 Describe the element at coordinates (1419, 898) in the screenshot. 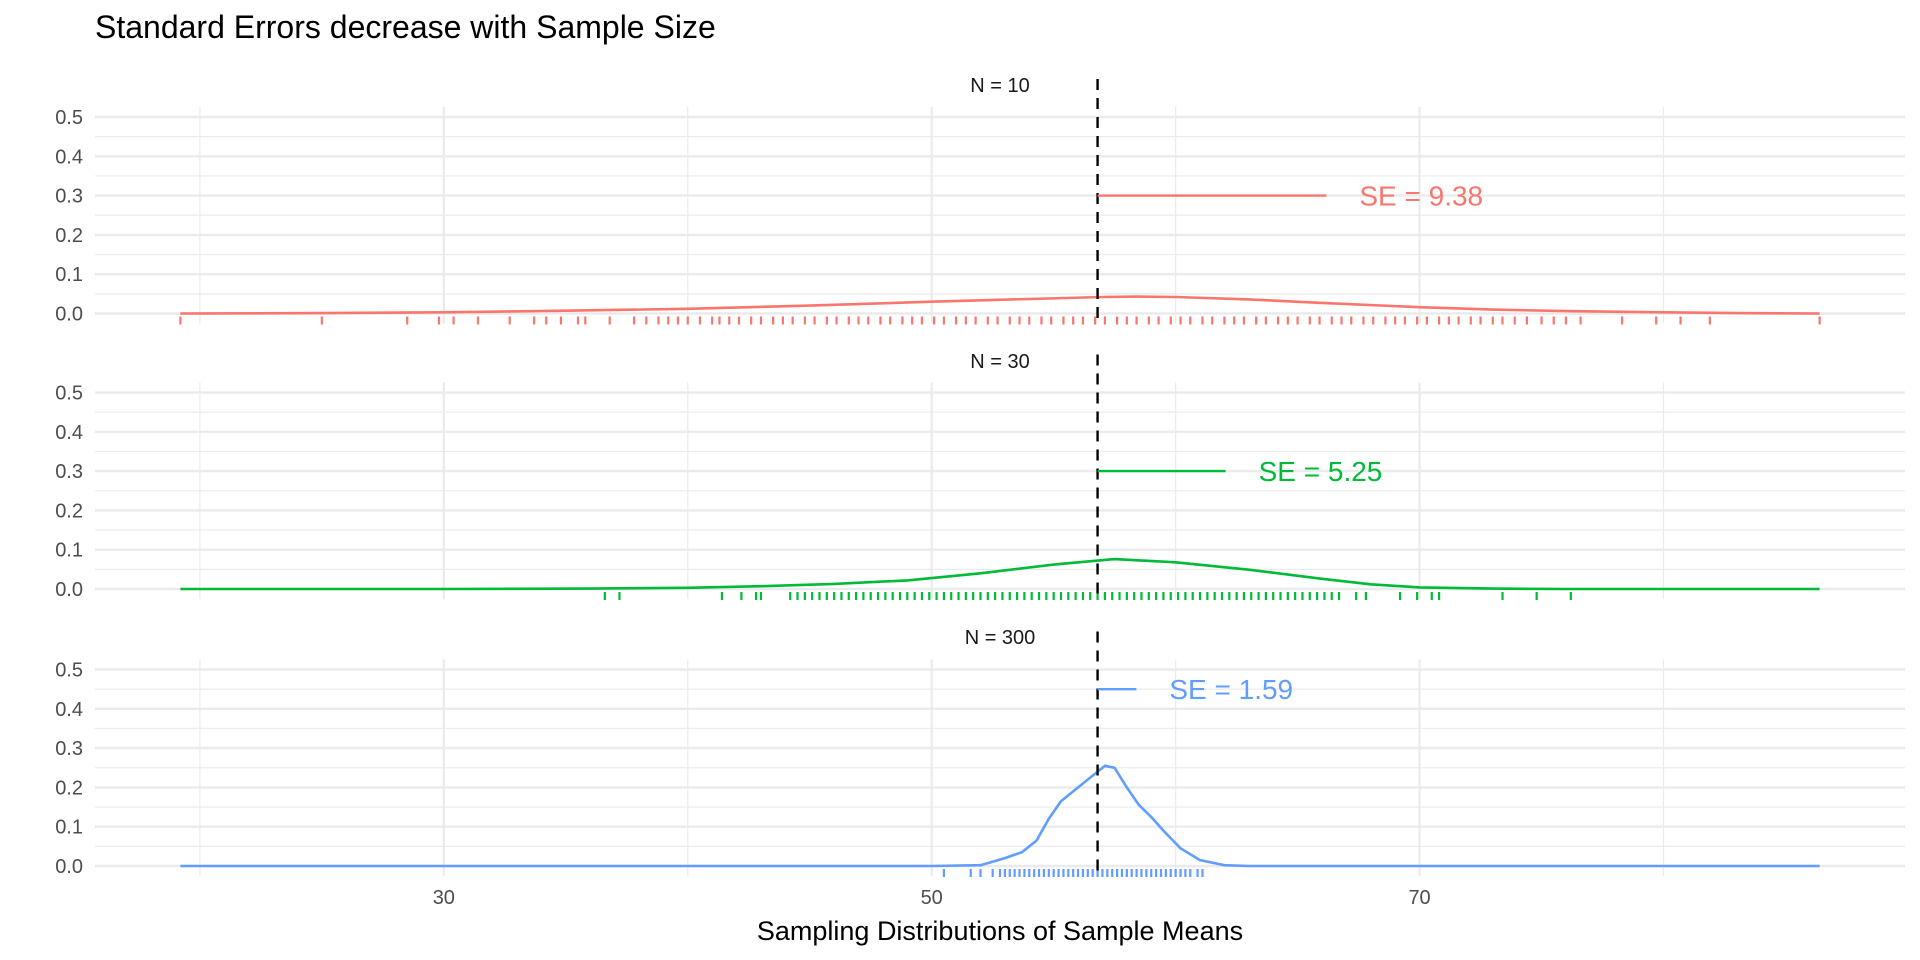

I see `x-tick-label: 70` at that location.